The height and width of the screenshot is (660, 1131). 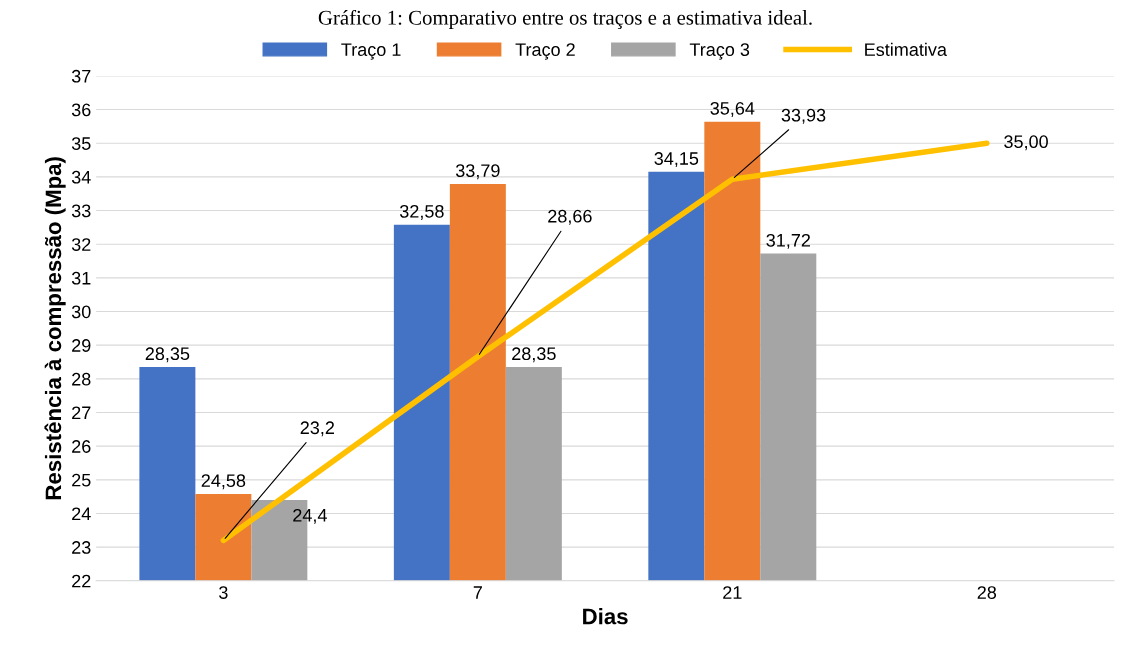 I want to click on x-tick-label: 3, so click(x=223, y=592).